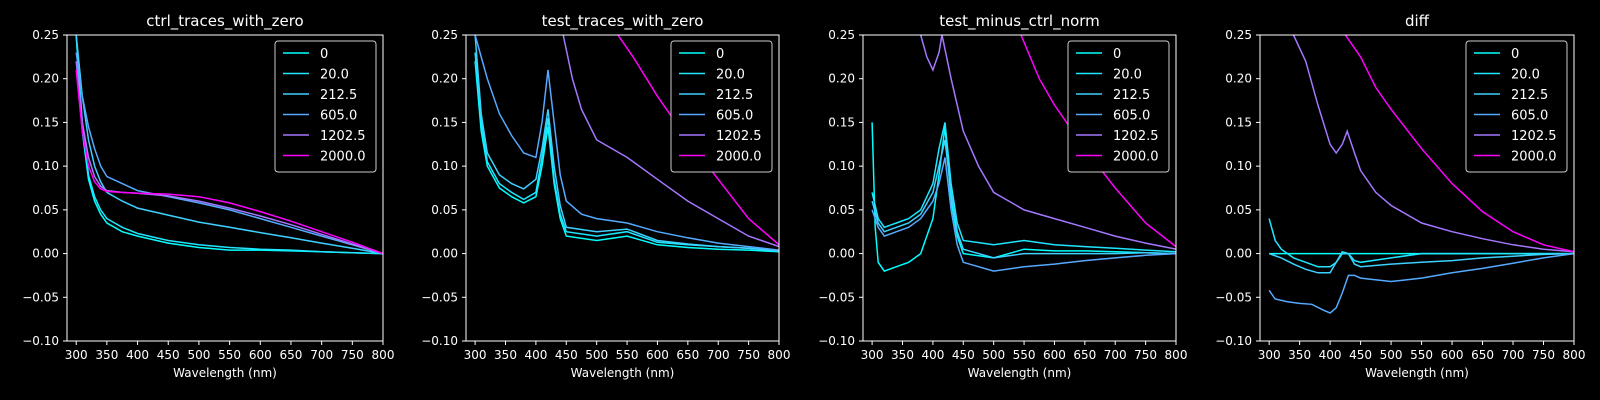 The image size is (1600, 400). Describe the element at coordinates (1023, 214) in the screenshot. I see `series-line-605.0` at that location.